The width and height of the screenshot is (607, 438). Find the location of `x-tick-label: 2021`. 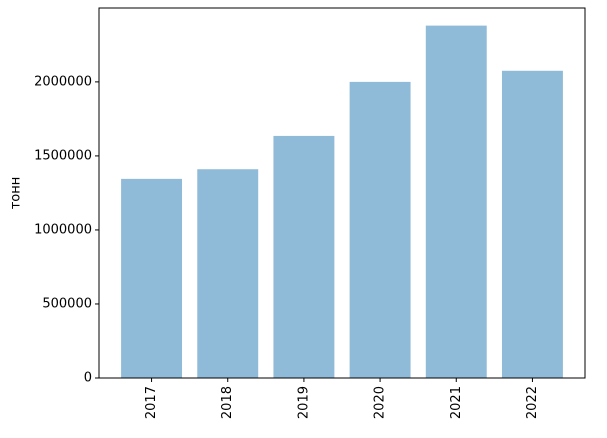

x-tick-label: 2021 is located at coordinates (456, 402).